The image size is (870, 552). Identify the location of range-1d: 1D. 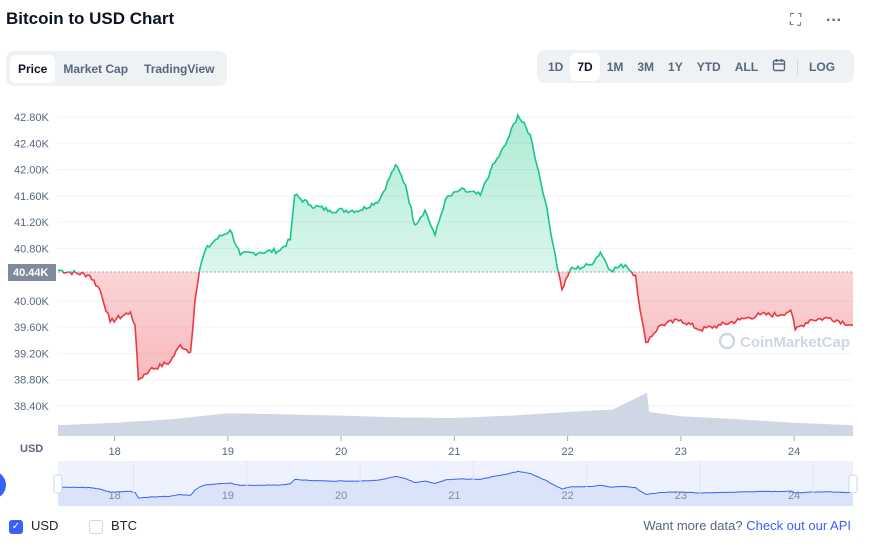
(556, 66).